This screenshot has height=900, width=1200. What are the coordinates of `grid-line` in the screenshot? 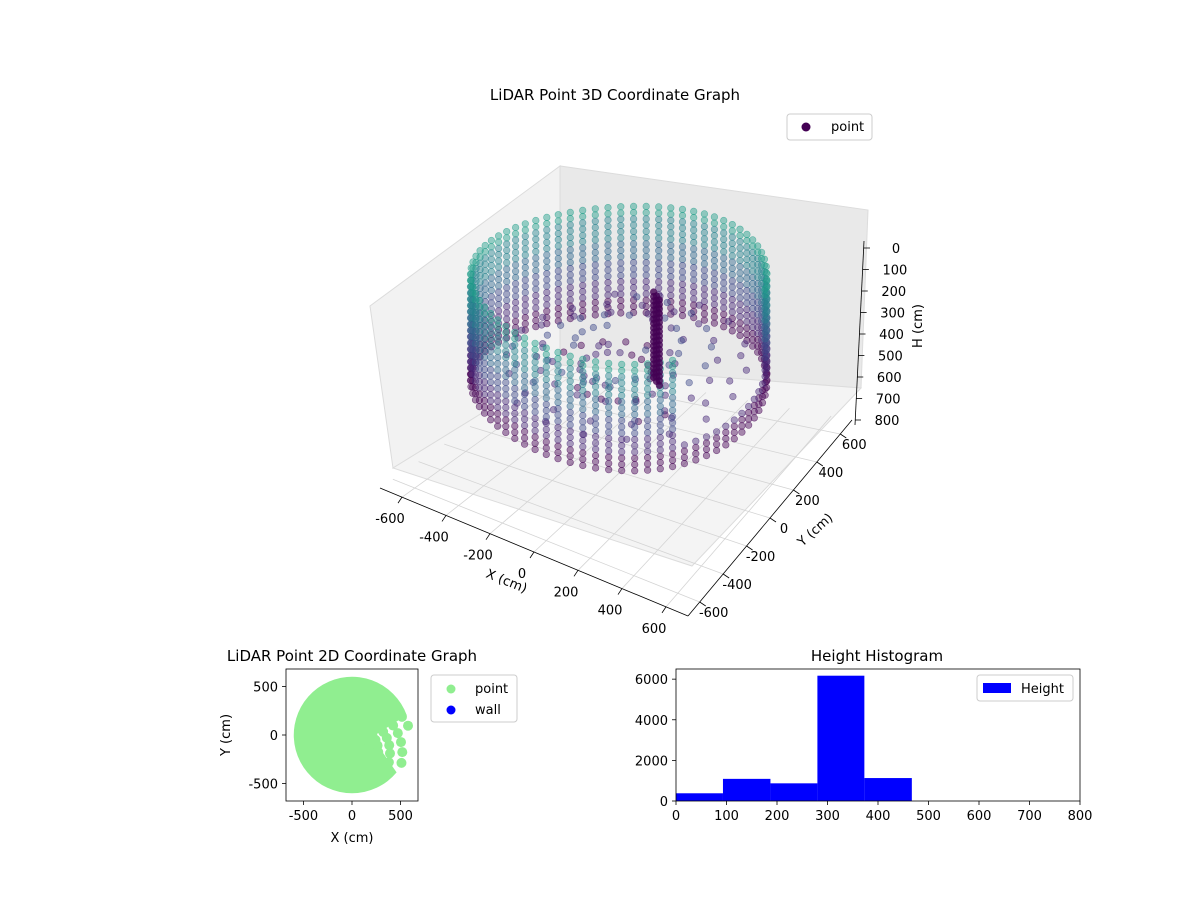 It's located at (705, 498).